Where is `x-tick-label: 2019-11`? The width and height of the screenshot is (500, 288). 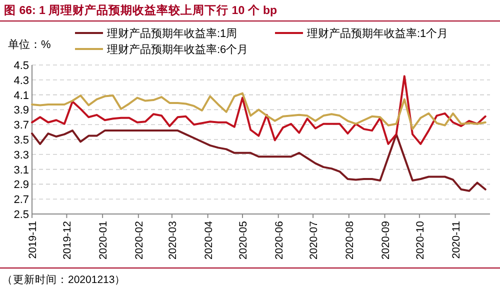 x-tick-label: 2019-11 is located at coordinates (33, 239).